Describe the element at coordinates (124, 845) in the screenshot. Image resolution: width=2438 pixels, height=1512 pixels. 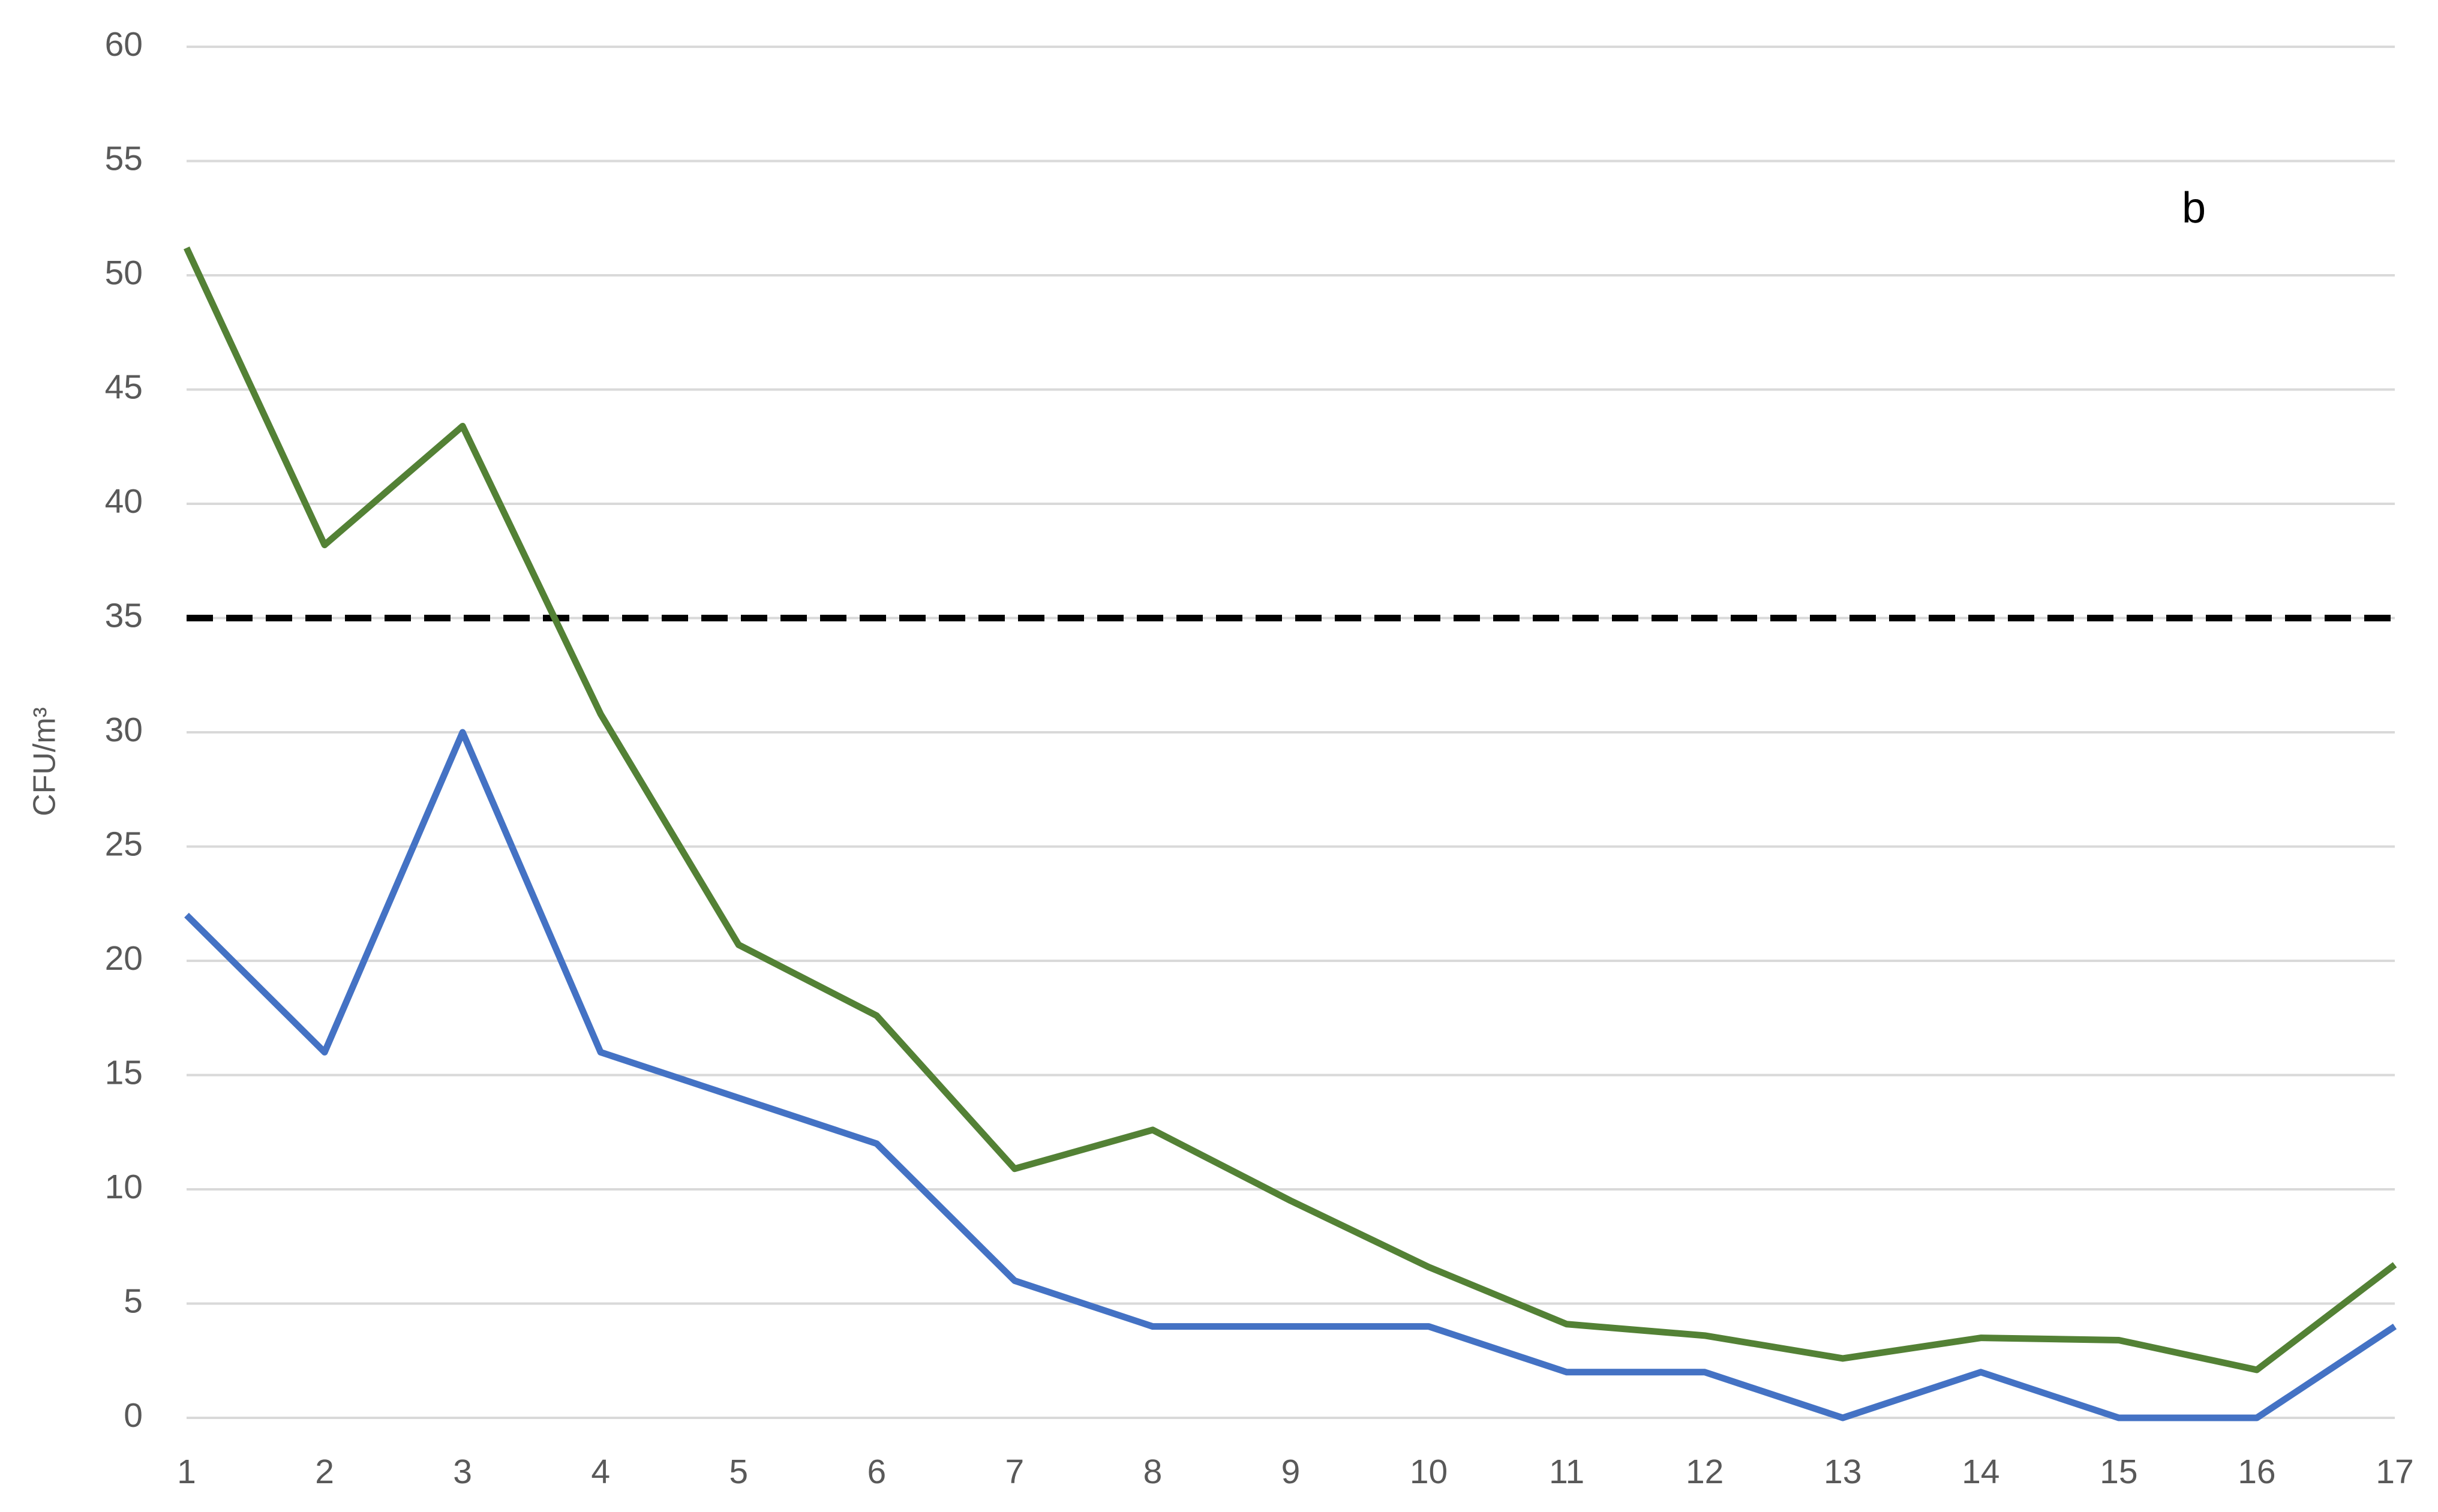
I see `y-tick-label: 25` at that location.